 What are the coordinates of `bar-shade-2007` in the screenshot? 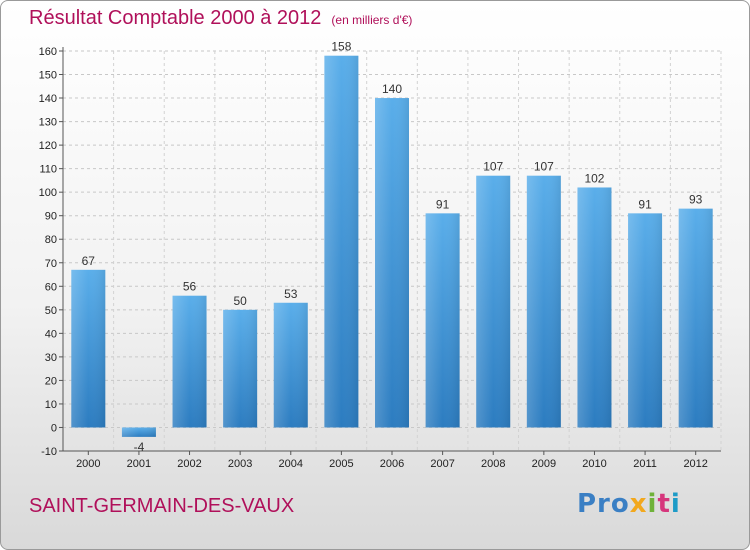 It's located at (442, 320).